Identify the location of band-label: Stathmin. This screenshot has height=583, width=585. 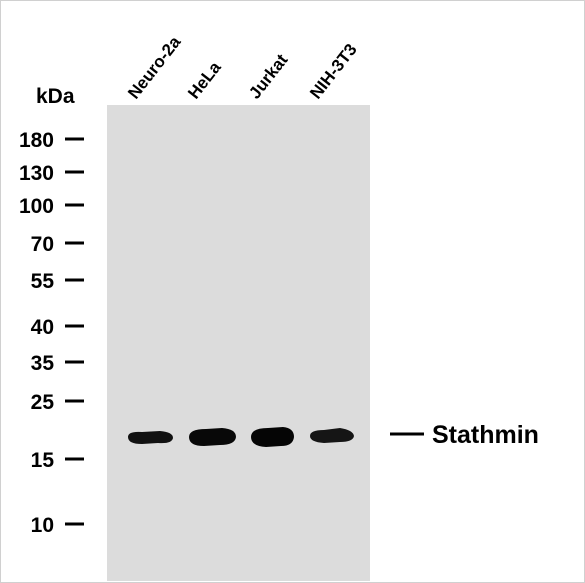
(485, 435).